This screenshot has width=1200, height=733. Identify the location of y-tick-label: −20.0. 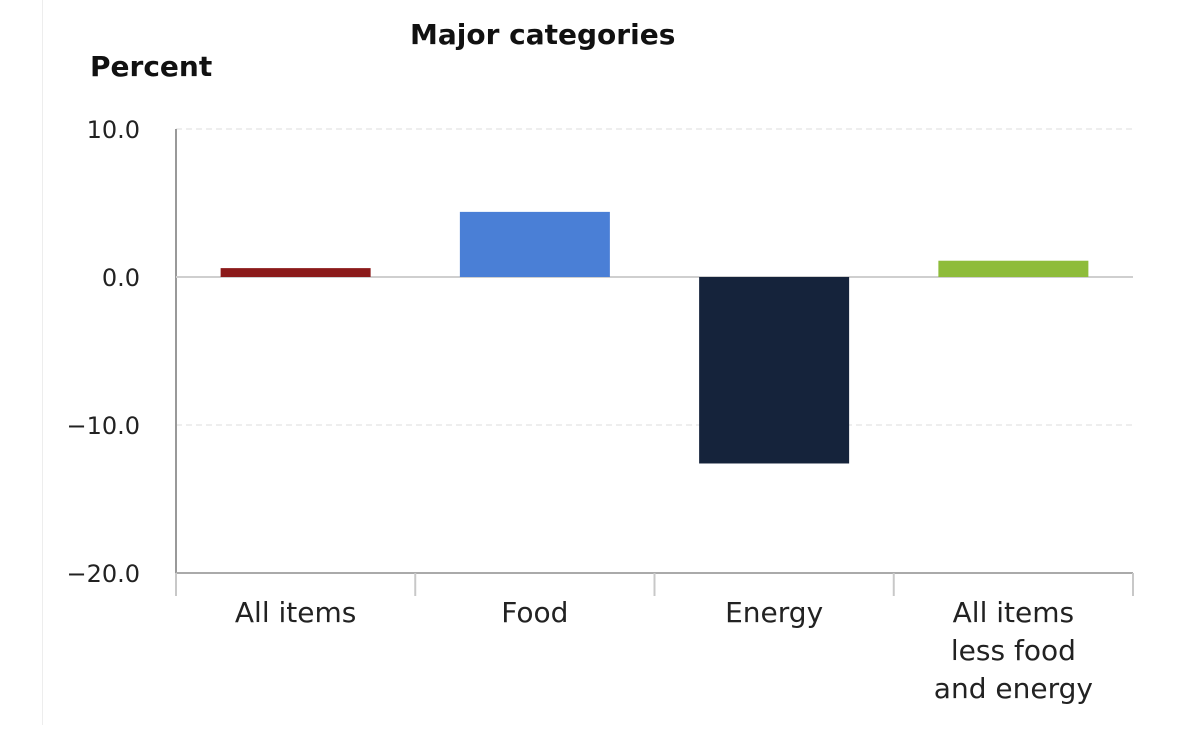
(103, 574).